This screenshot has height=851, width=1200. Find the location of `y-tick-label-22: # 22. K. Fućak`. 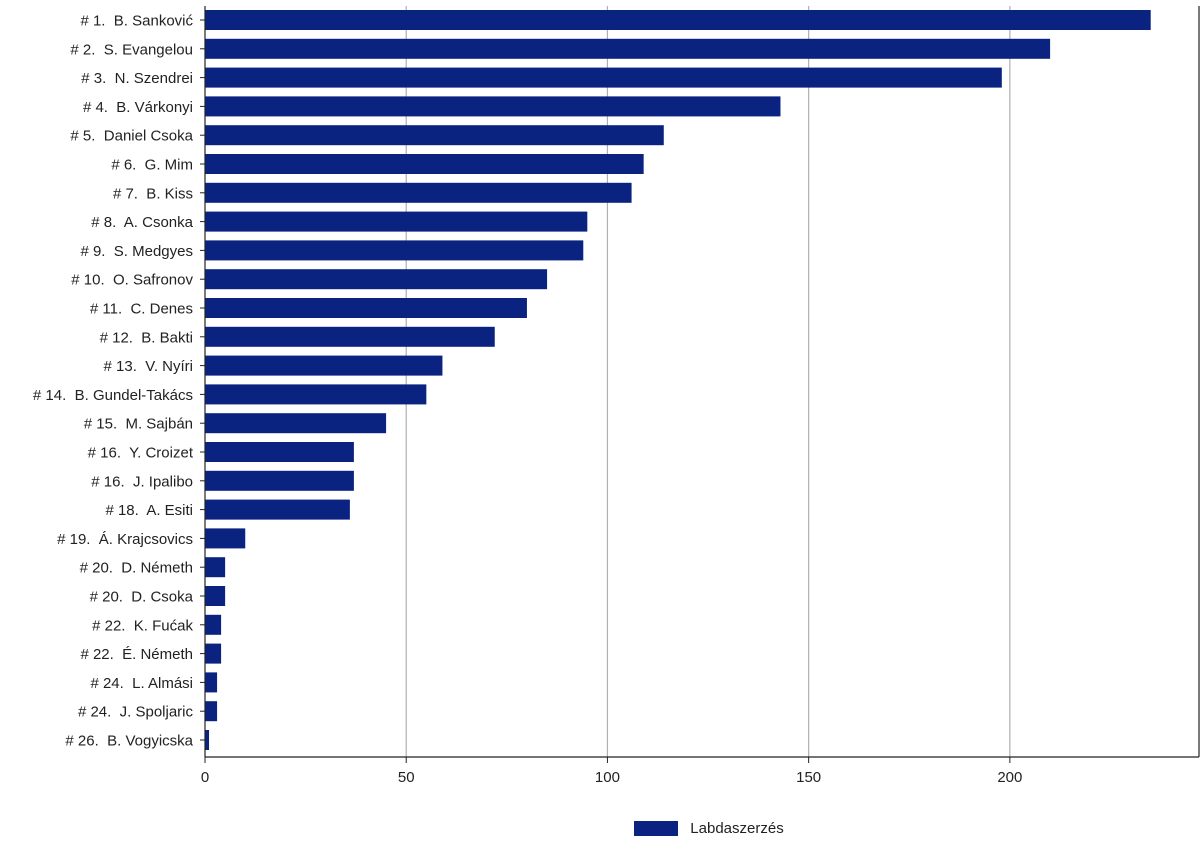

y-tick-label-22: # 22. K. Fućak is located at coordinates (142, 625).